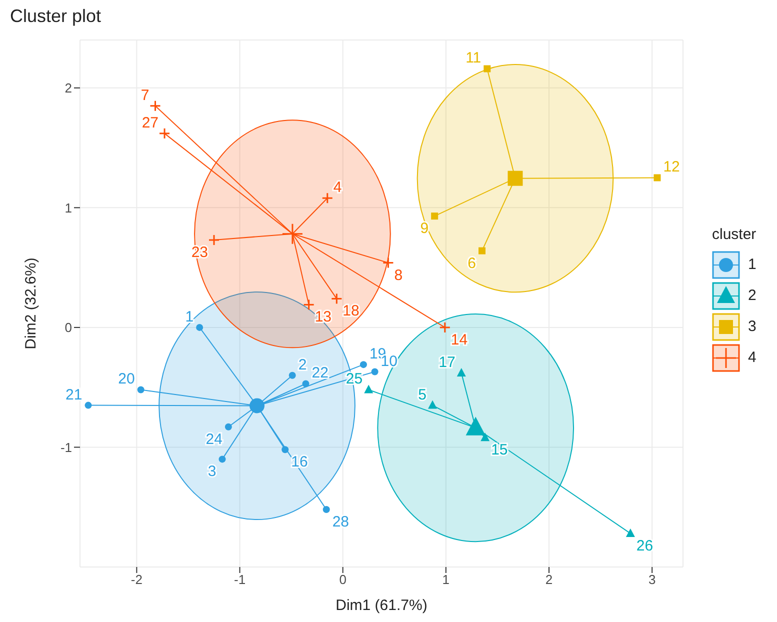 This screenshot has height=622, width=777. Describe the element at coordinates (382, 605) in the screenshot. I see `x-axis-title: Dim1 (61.7%)` at that location.